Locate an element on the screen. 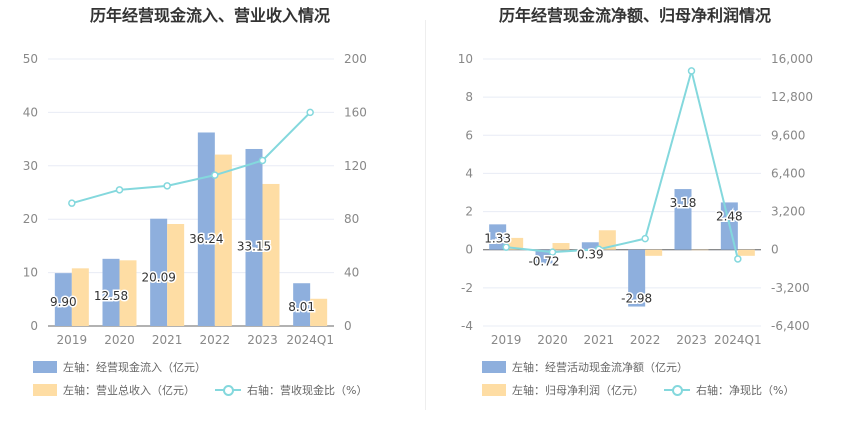  legend-item: 右轴：净现比（%） is located at coordinates (729, 390).